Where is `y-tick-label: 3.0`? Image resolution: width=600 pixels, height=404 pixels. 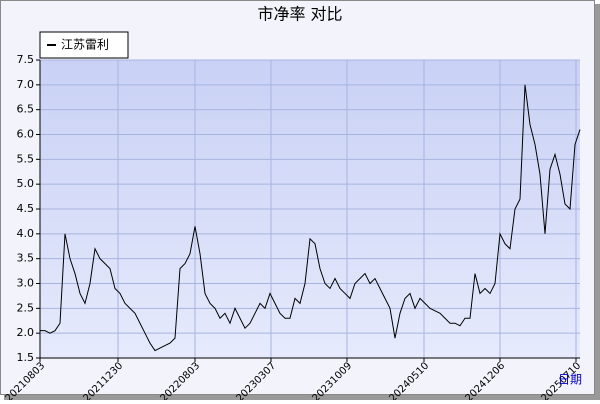
y-tick-label: 3.0 is located at coordinates (26, 283).